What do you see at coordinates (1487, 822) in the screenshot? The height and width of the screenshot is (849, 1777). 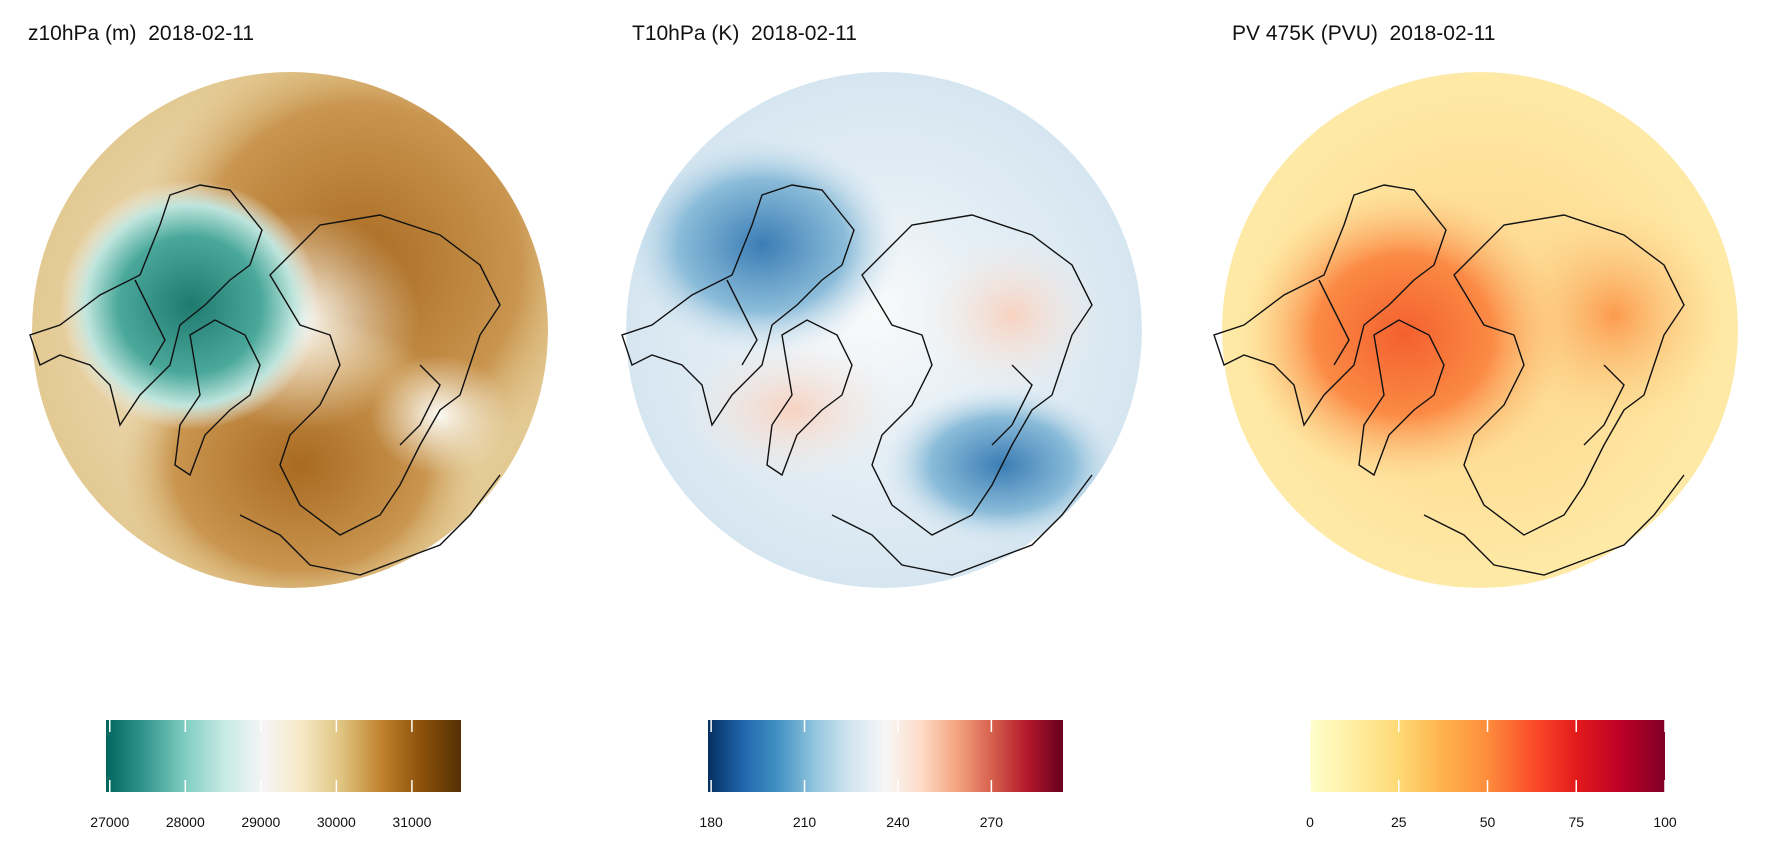 I see `tick-label: 50` at bounding box center [1487, 822].